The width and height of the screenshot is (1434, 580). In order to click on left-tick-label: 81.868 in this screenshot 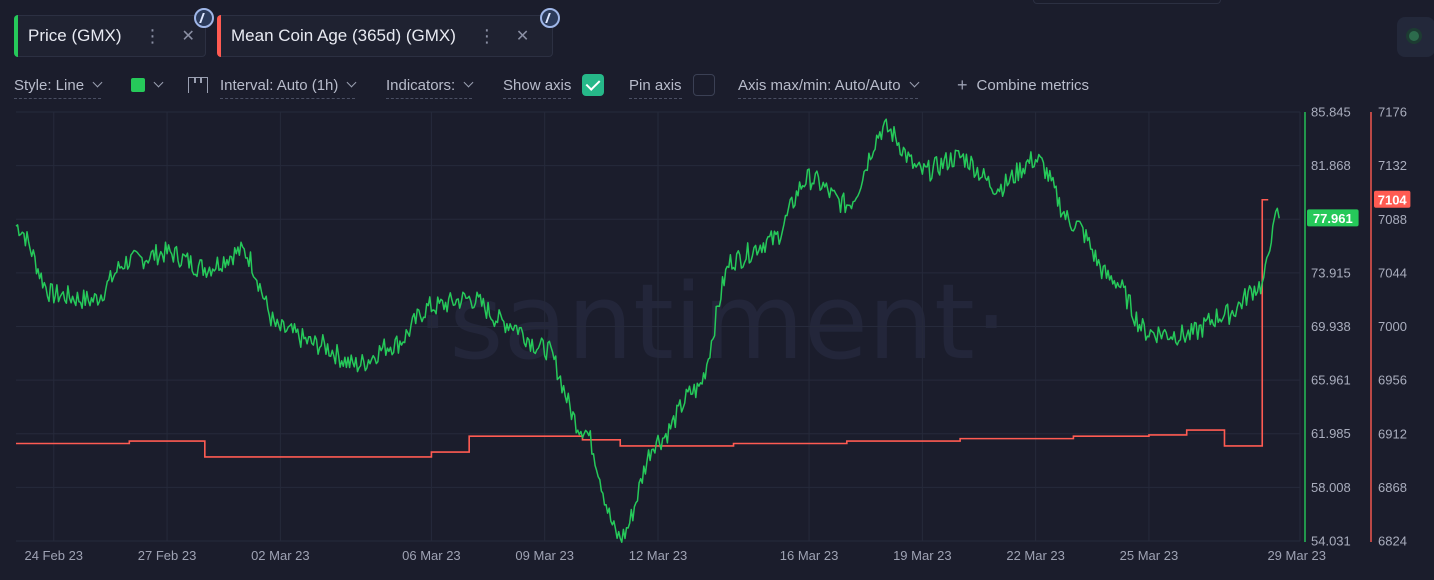, I will do `click(1331, 165)`.